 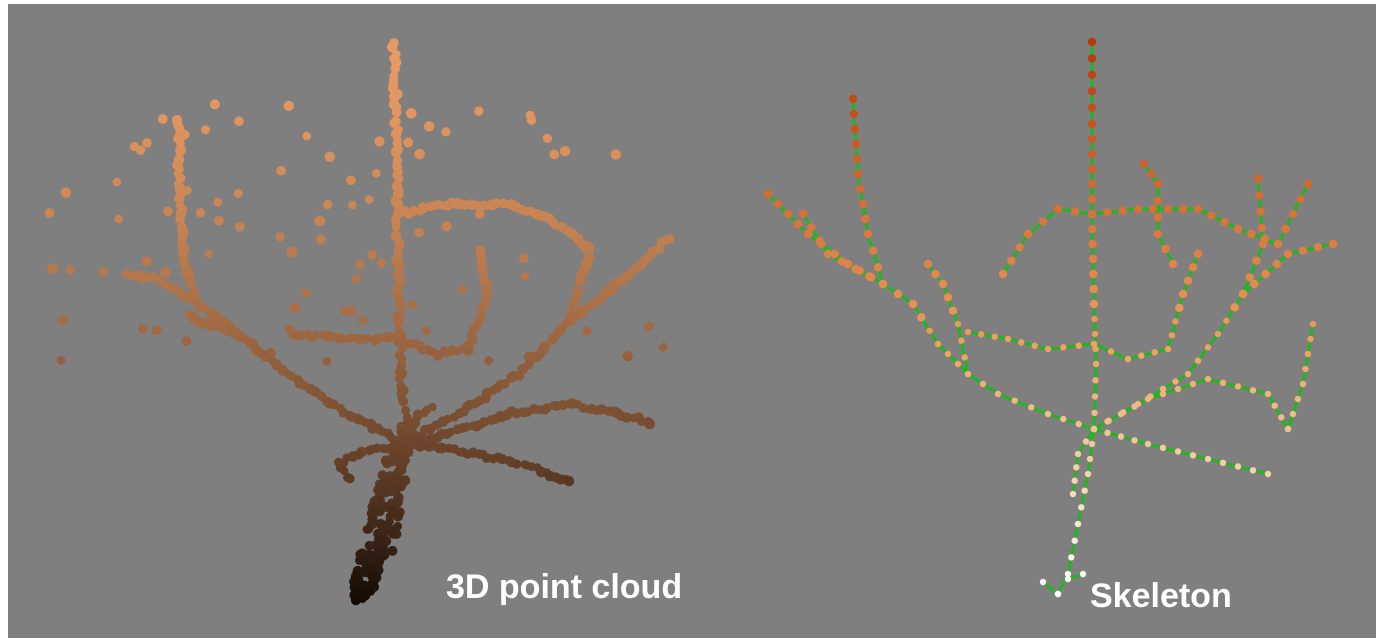 I want to click on skeleton-caption: Skeleton, so click(x=1161, y=596).